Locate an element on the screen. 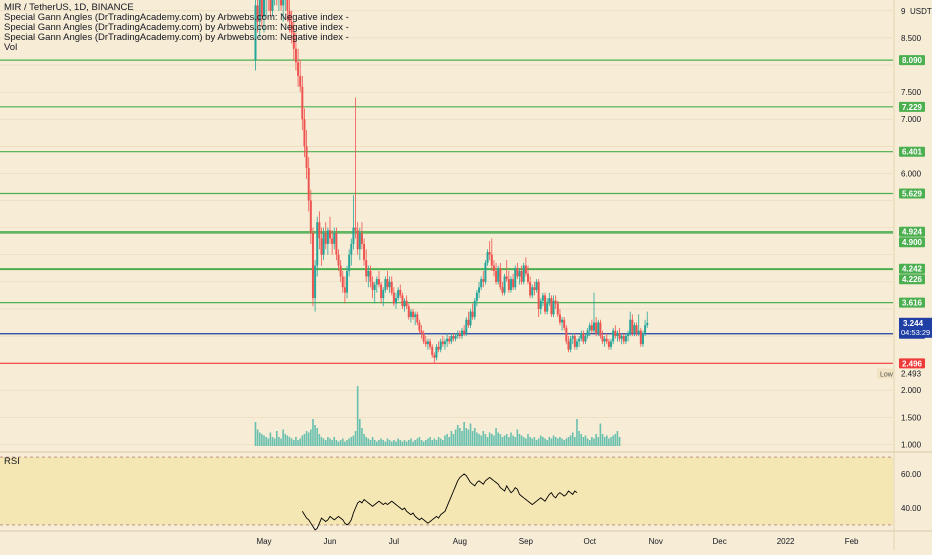  rsi-title: RSI is located at coordinates (12, 461).